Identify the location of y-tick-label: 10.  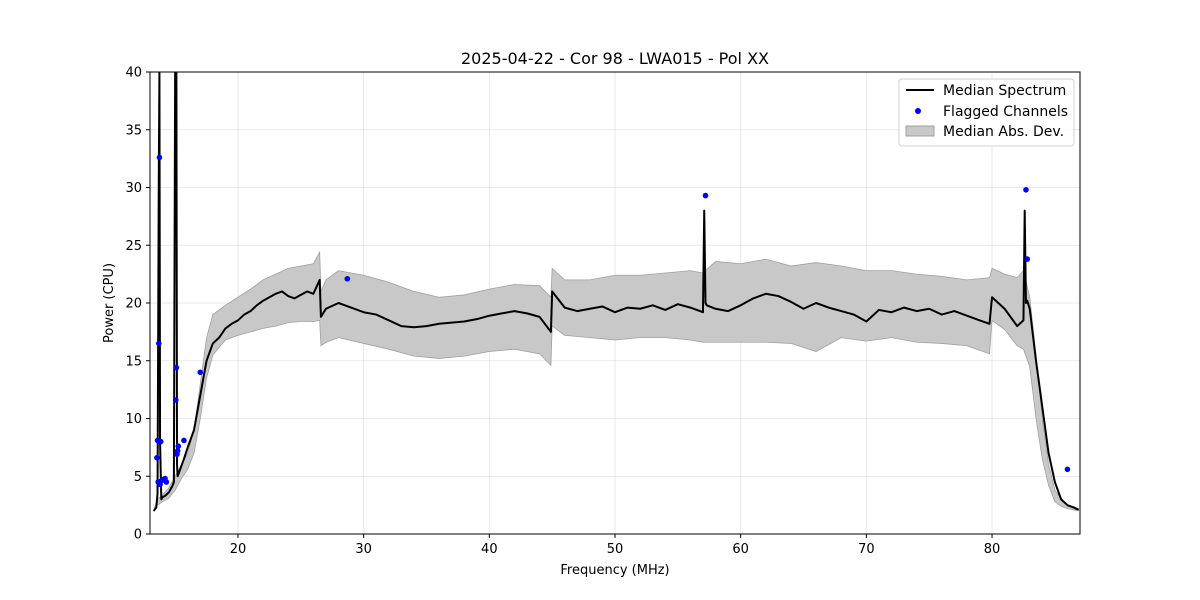
(133, 419).